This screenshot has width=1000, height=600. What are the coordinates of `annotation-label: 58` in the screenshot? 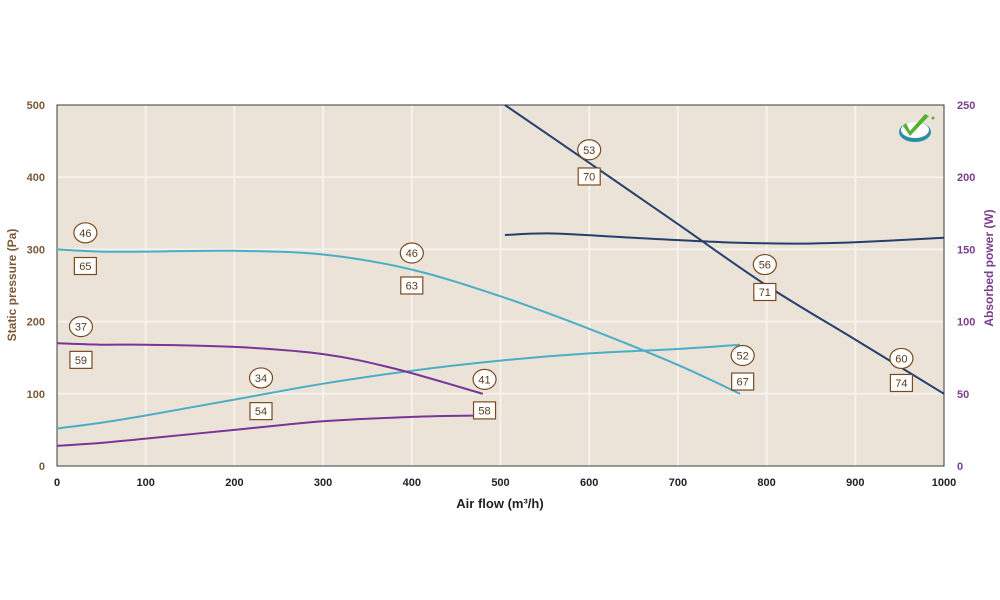 It's located at (484, 411).